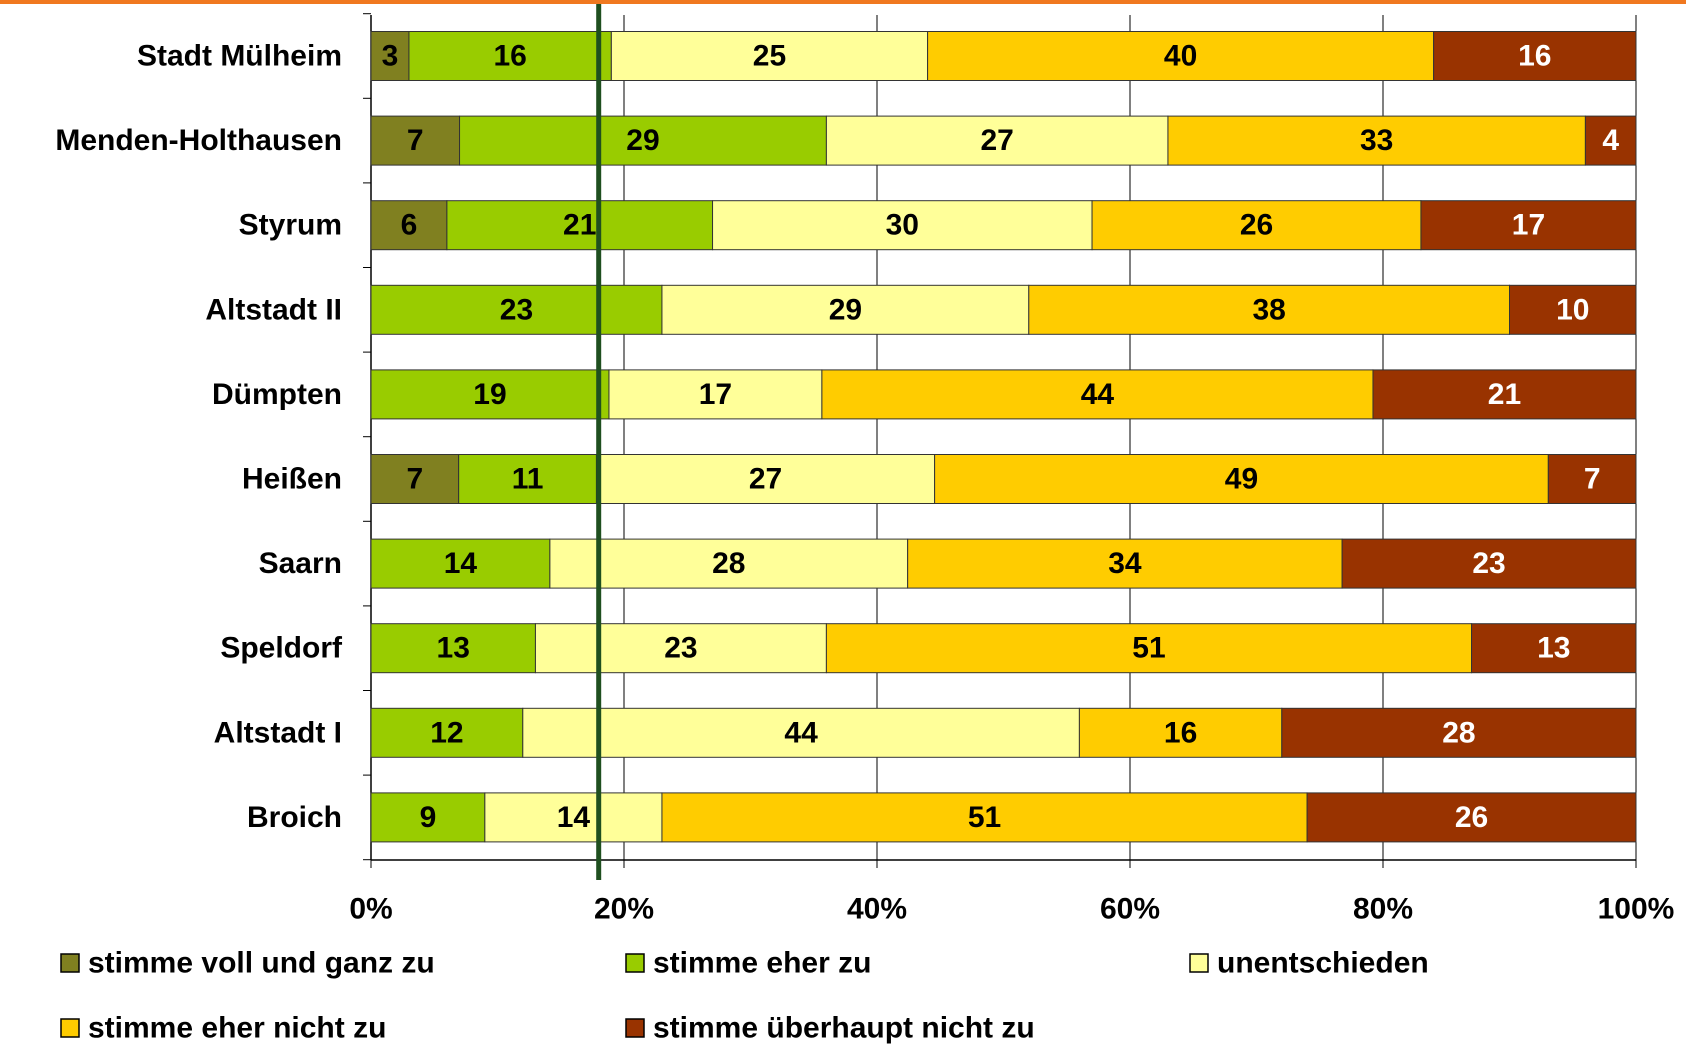 This screenshot has width=1686, height=1046. What do you see at coordinates (762, 963) in the screenshot?
I see `legend-label: stimme eher zu` at bounding box center [762, 963].